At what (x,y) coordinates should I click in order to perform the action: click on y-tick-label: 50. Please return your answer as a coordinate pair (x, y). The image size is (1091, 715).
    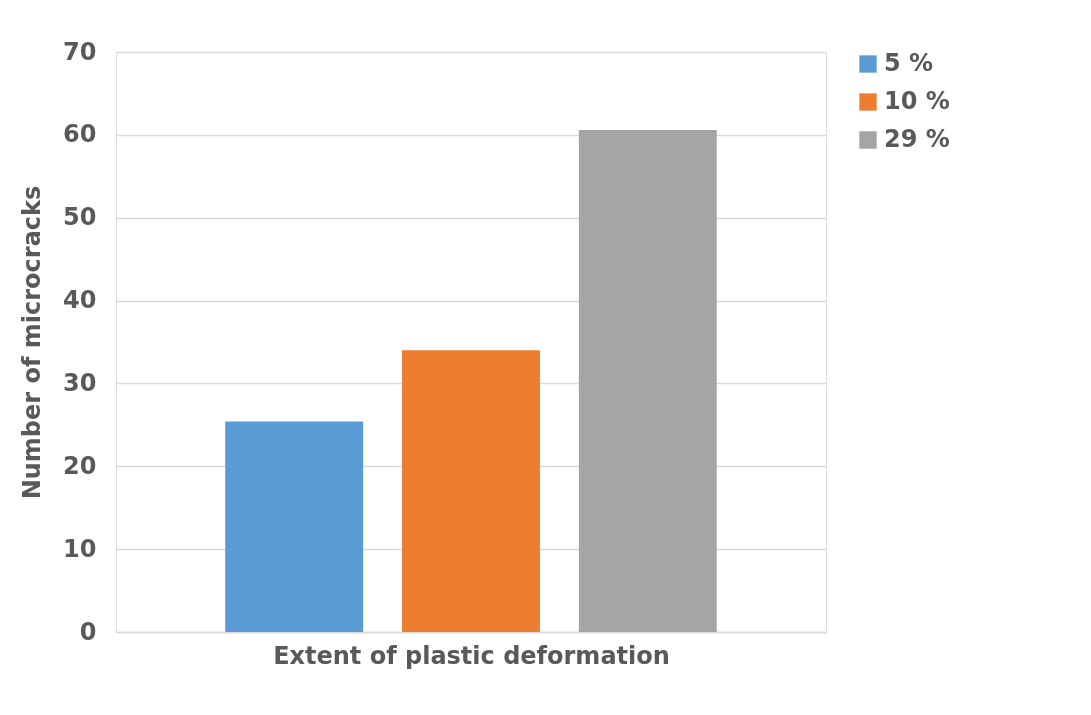
    Looking at the image, I should click on (80, 217).